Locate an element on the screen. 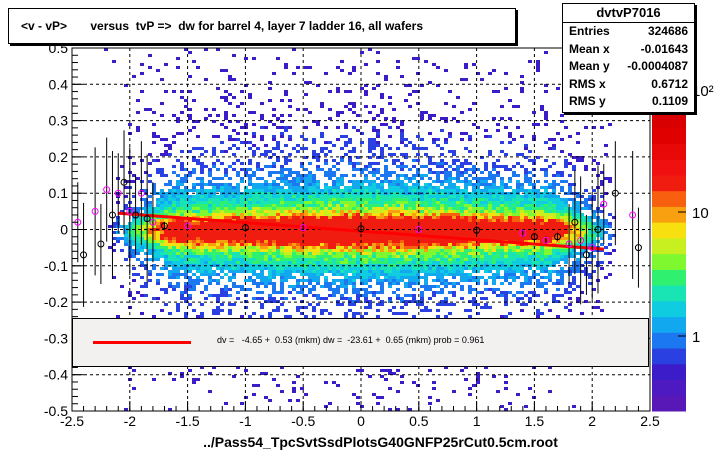 This screenshot has height=455, width=721. stats-value: 0.6712 is located at coordinates (669, 83).